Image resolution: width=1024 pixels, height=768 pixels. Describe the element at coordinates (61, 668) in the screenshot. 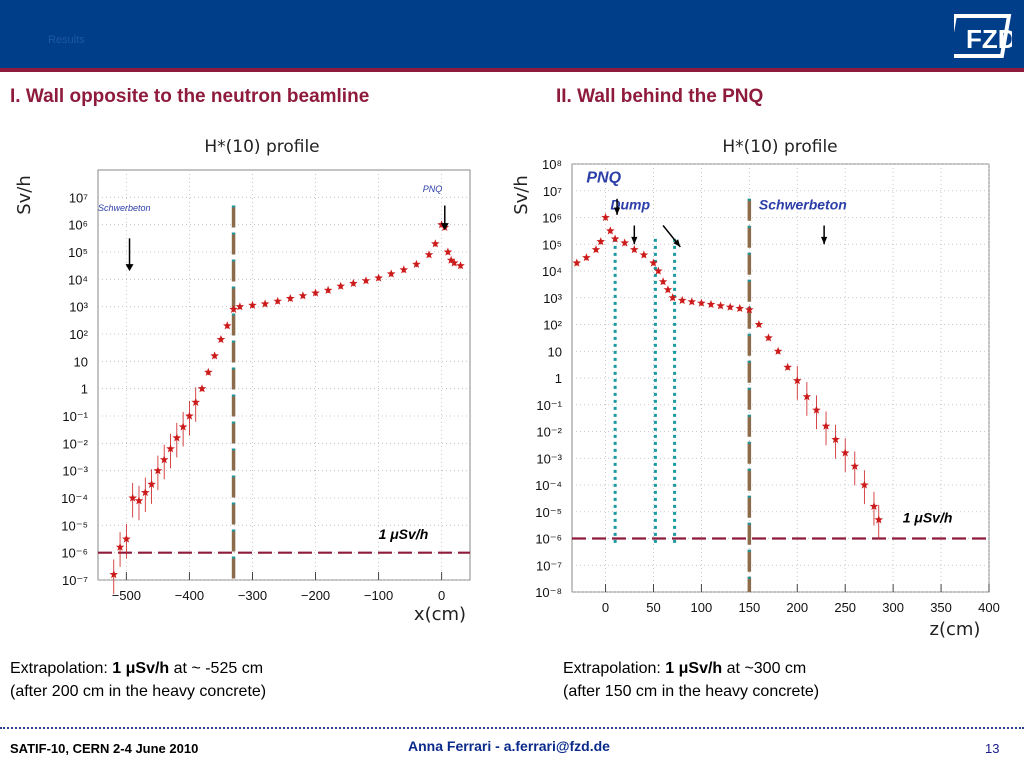

I see `caption-left-prefix: Extrapolation:` at that location.